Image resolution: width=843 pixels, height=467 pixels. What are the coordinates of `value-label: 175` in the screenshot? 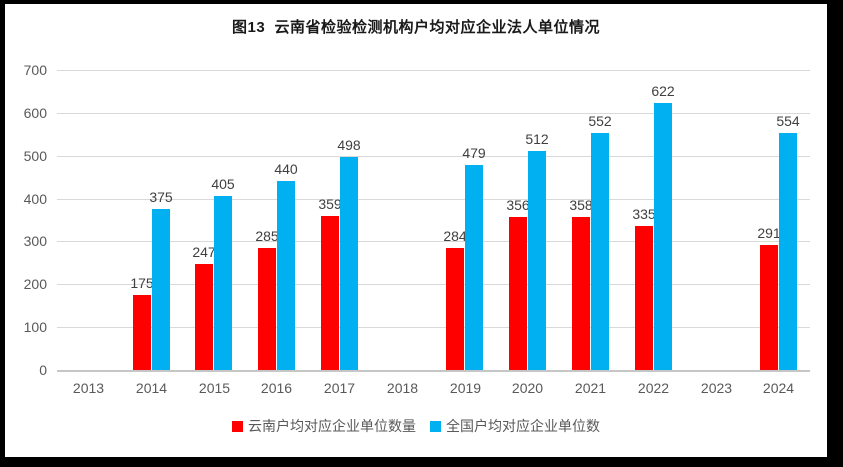 It's located at (142, 283).